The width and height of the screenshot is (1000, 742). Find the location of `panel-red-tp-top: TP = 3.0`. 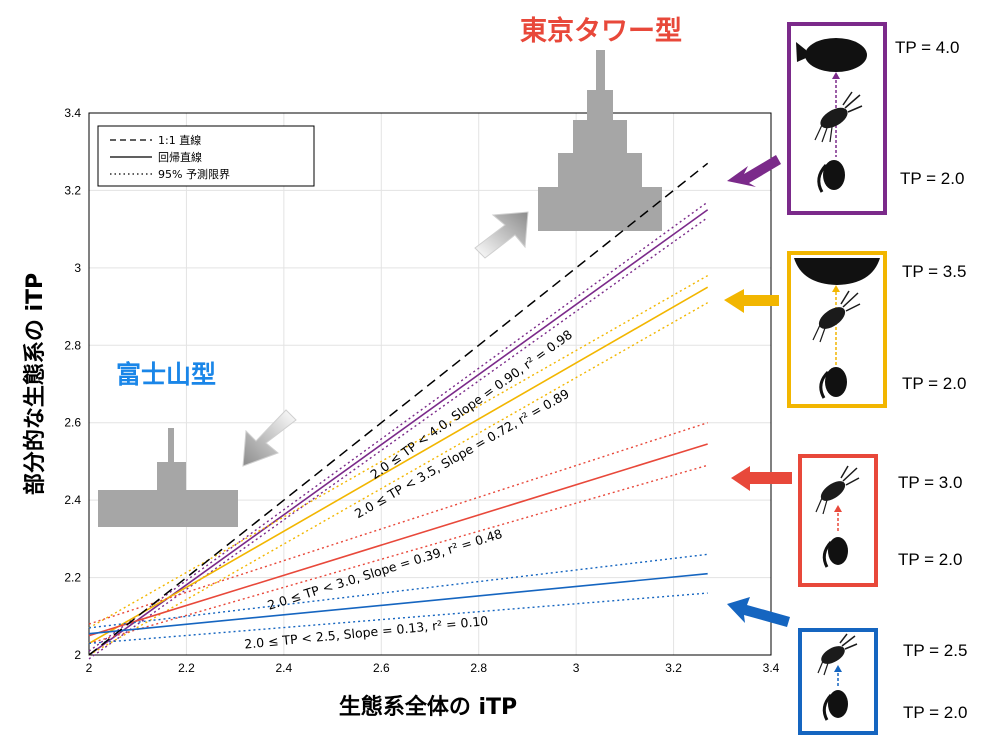

panel-red-tp-top: TP = 3.0 is located at coordinates (930, 482).